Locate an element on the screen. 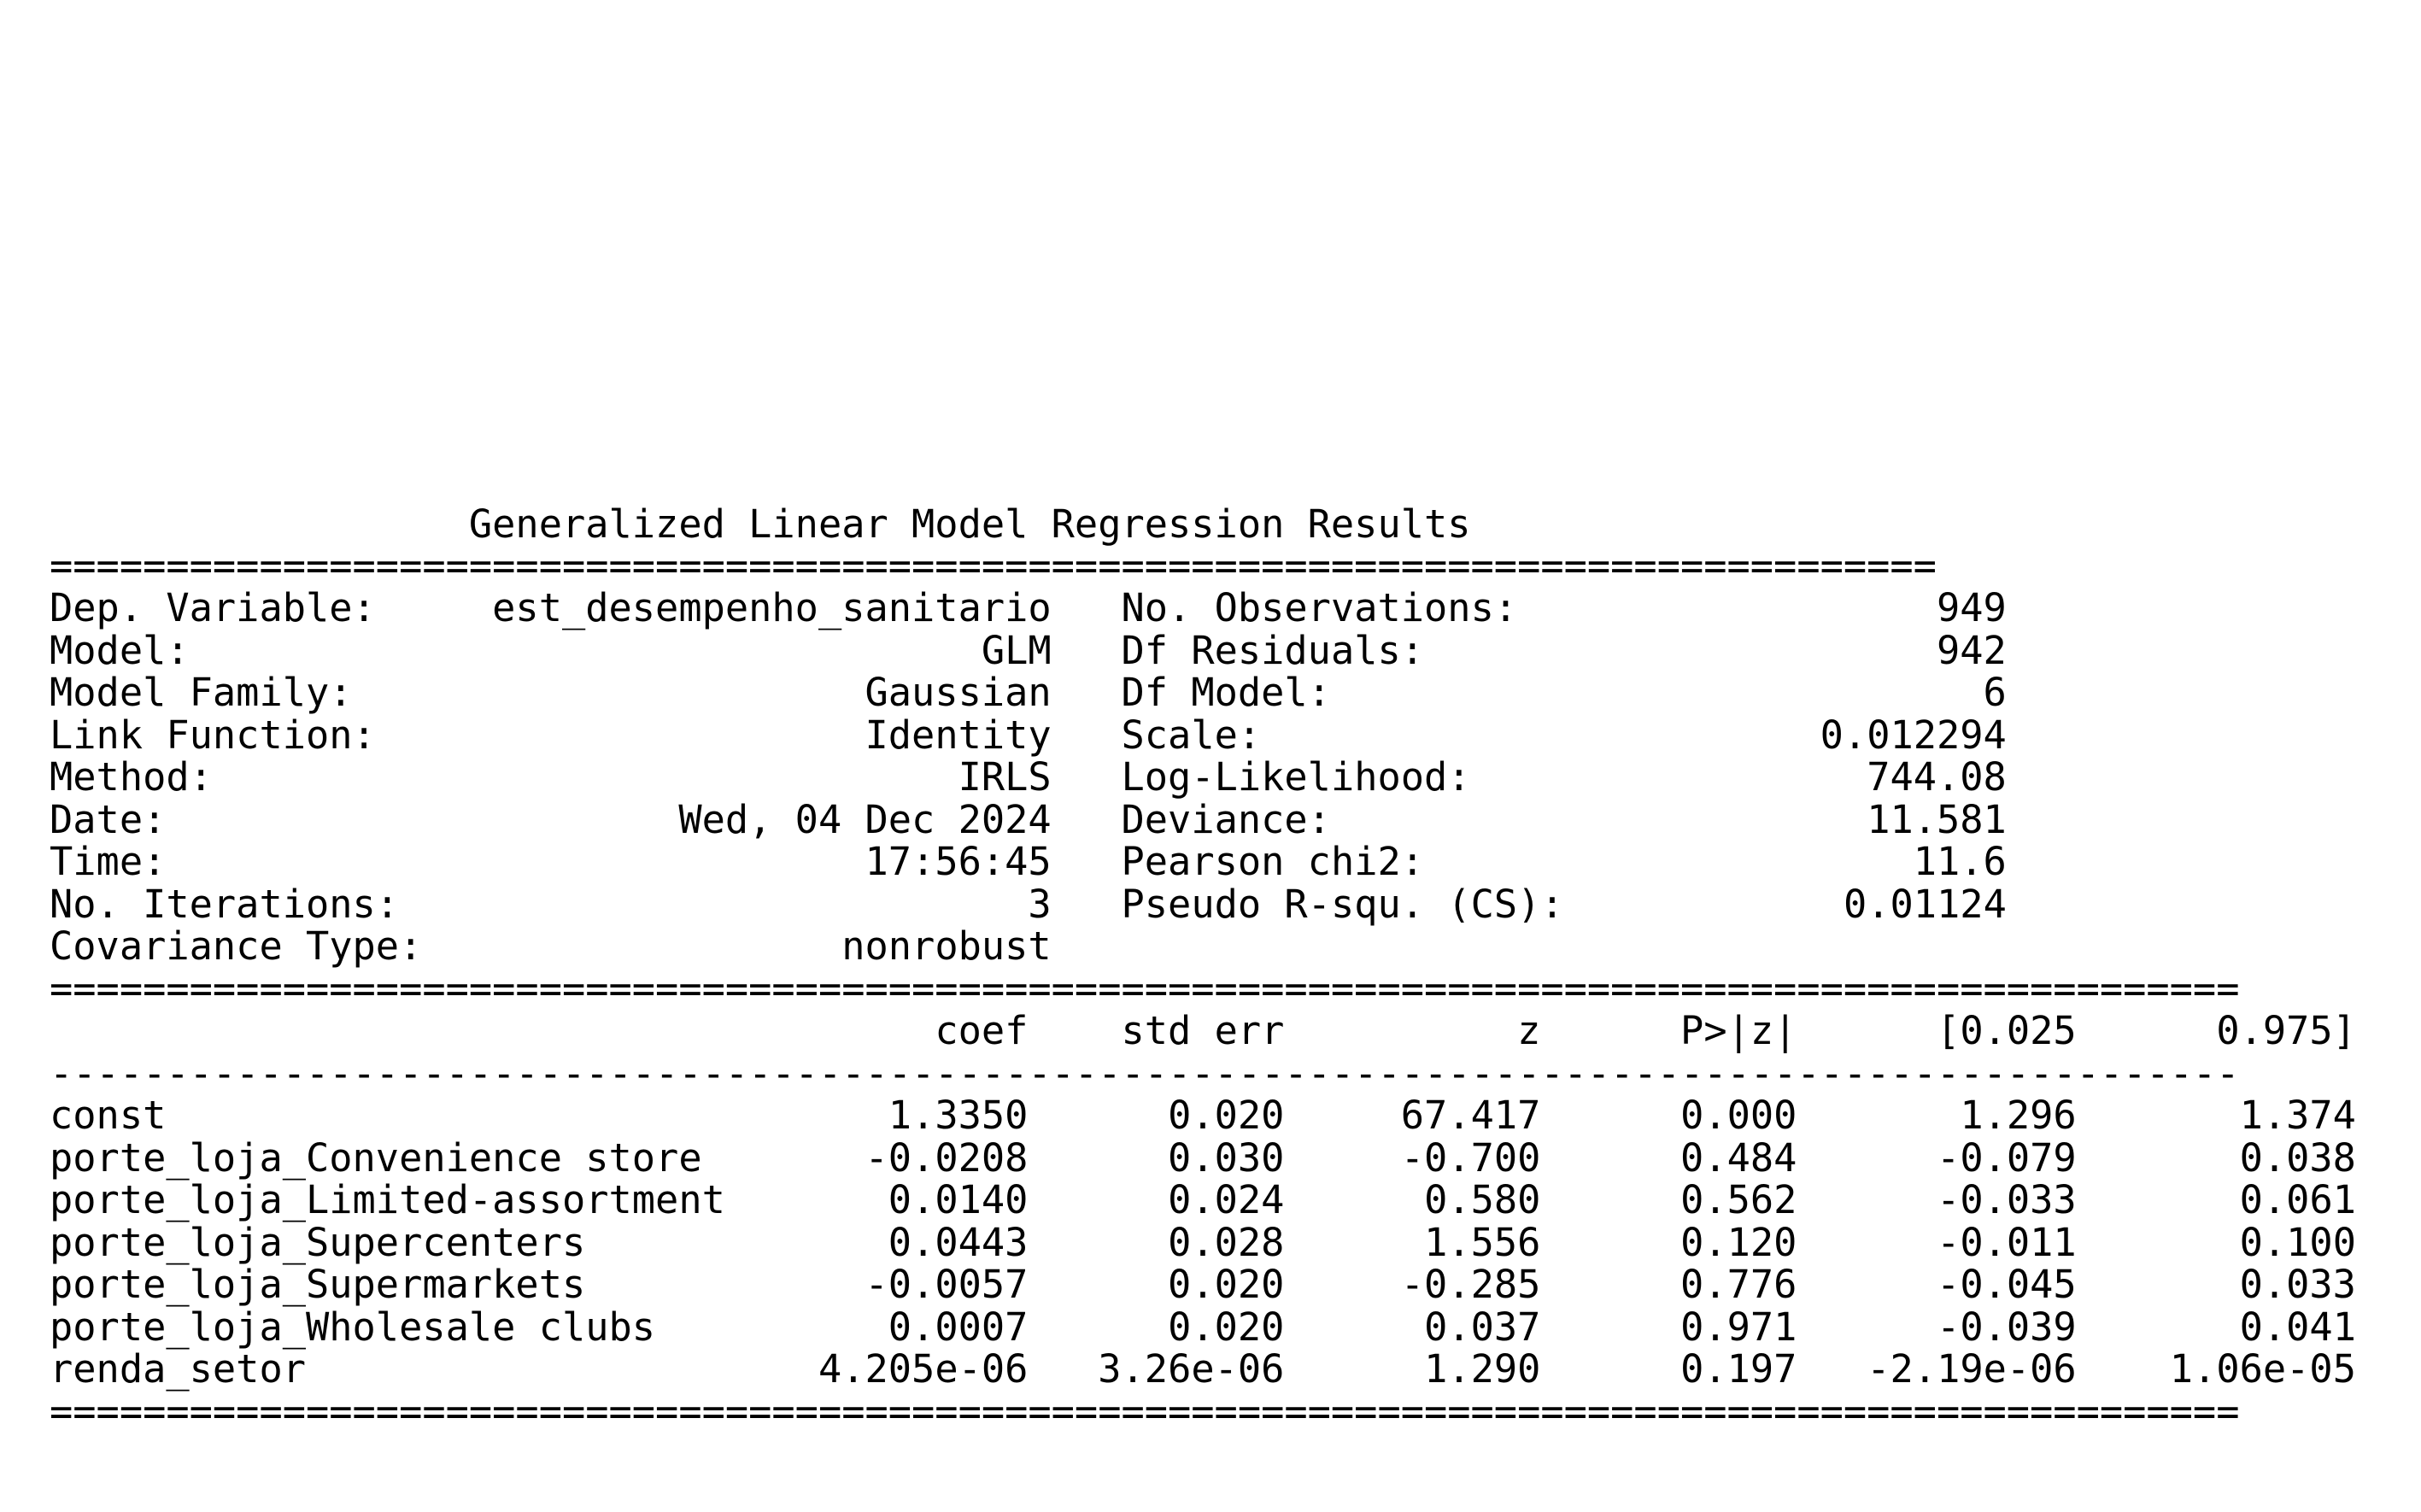  cell-value: 0.033 is located at coordinates (2297, 1284).